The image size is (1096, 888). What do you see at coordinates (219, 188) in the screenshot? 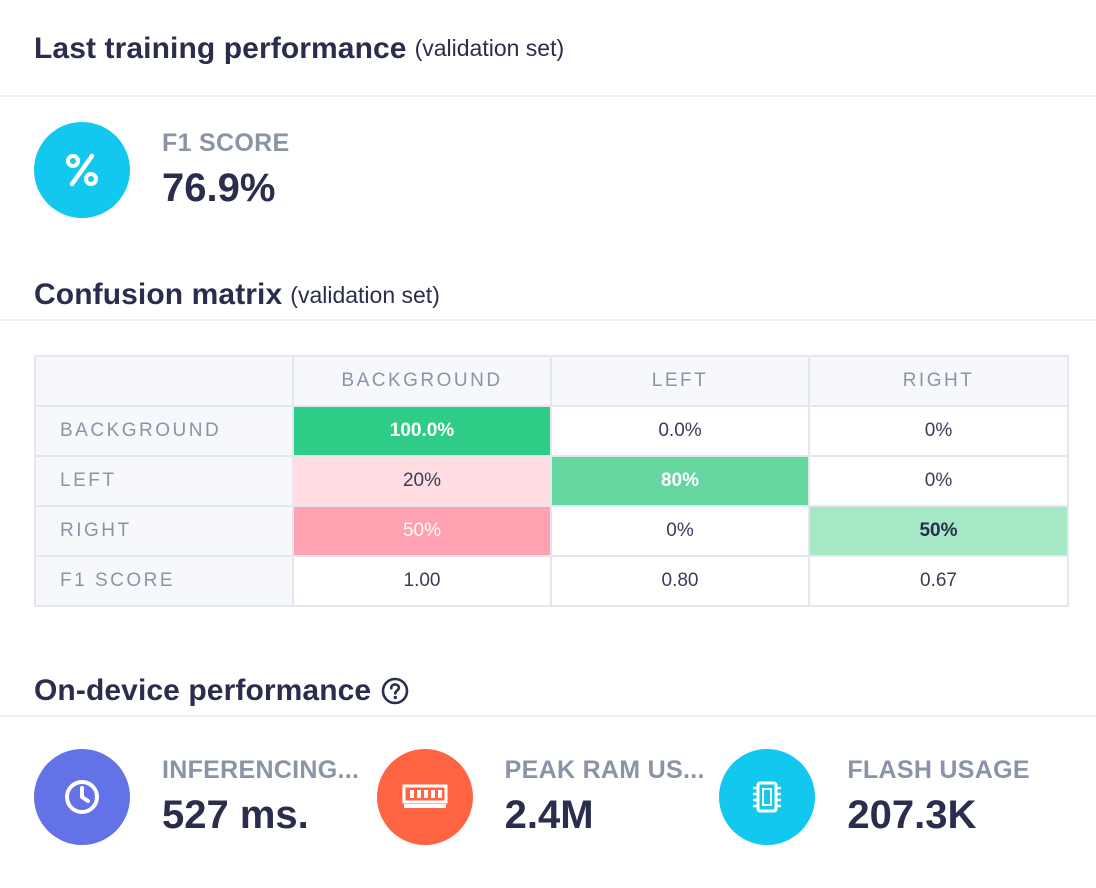
I see `f1-score-value: 76.9%` at bounding box center [219, 188].